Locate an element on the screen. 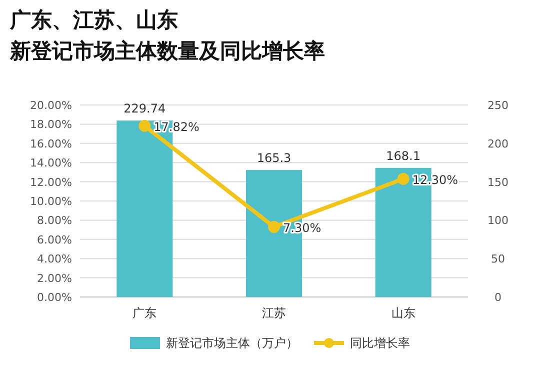 This screenshot has height=385, width=550. chart-title: 广东、江苏、山东 is located at coordinates (93, 20).